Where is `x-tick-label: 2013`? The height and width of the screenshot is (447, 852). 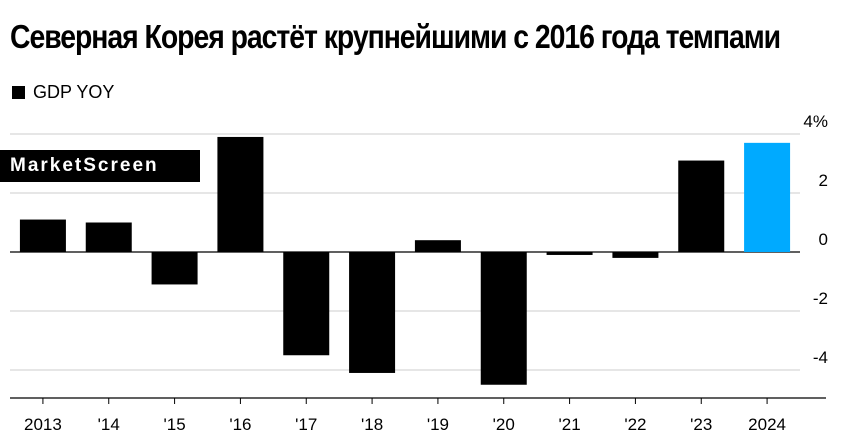
x-tick-label: 2013 is located at coordinates (43, 424).